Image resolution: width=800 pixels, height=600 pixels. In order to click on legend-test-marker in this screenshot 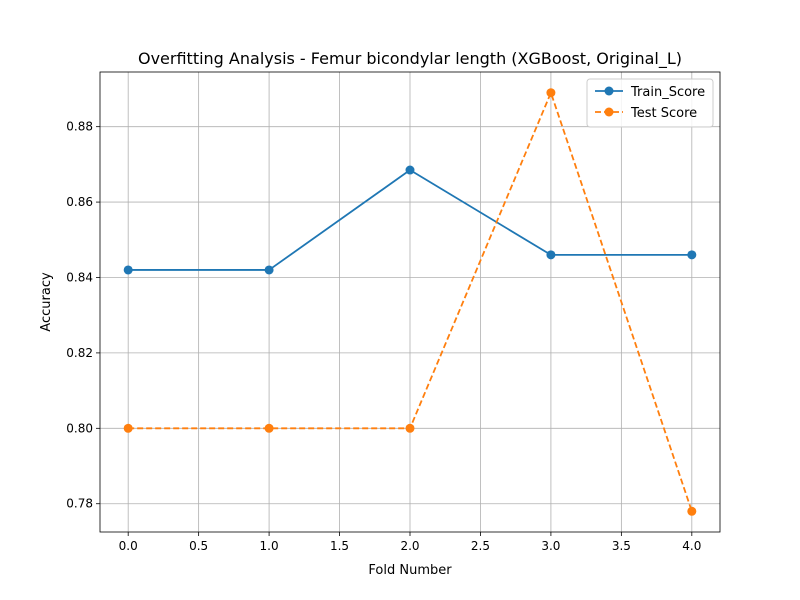, I will do `click(609, 112)`.